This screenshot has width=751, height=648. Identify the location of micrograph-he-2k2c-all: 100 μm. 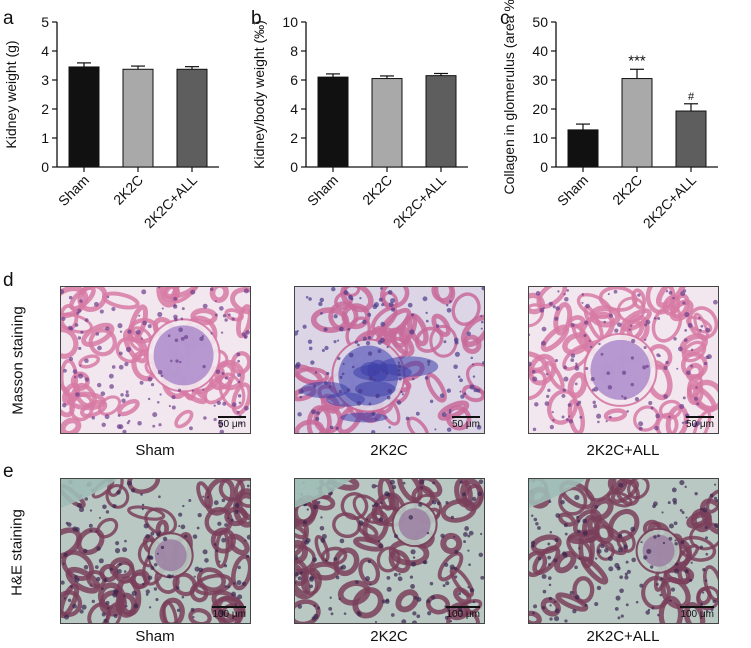
(623, 551).